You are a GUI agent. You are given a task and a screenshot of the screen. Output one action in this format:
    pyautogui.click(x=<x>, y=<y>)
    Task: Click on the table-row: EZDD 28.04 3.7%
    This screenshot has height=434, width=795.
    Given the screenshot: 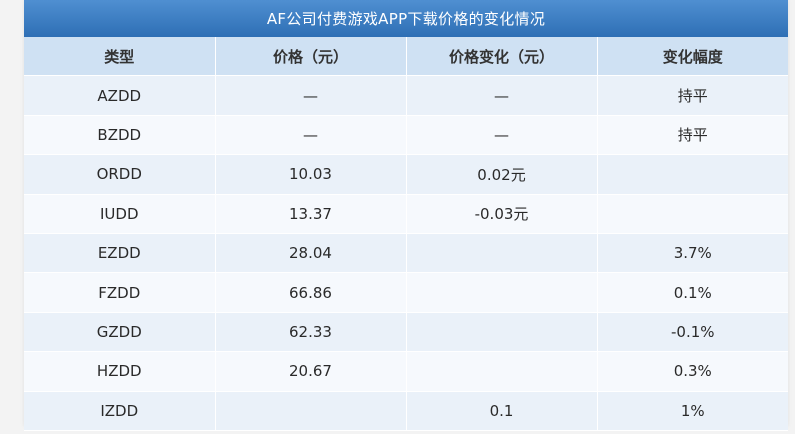 What is the action you would take?
    pyautogui.click(x=406, y=253)
    